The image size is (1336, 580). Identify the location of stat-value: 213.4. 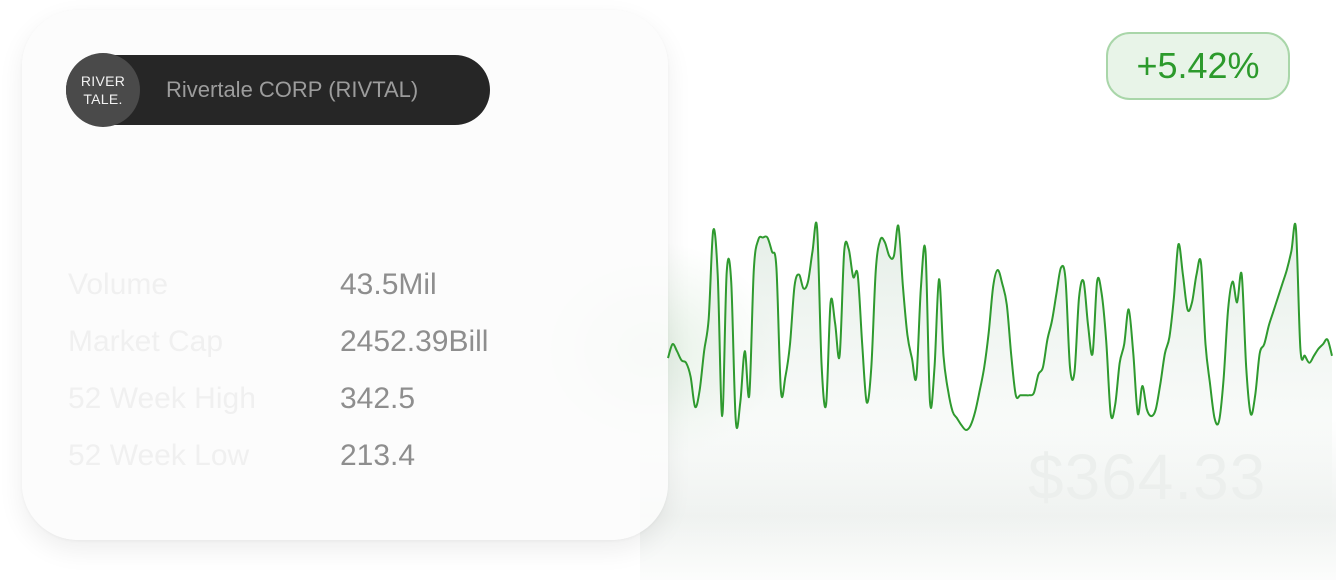
(378, 455).